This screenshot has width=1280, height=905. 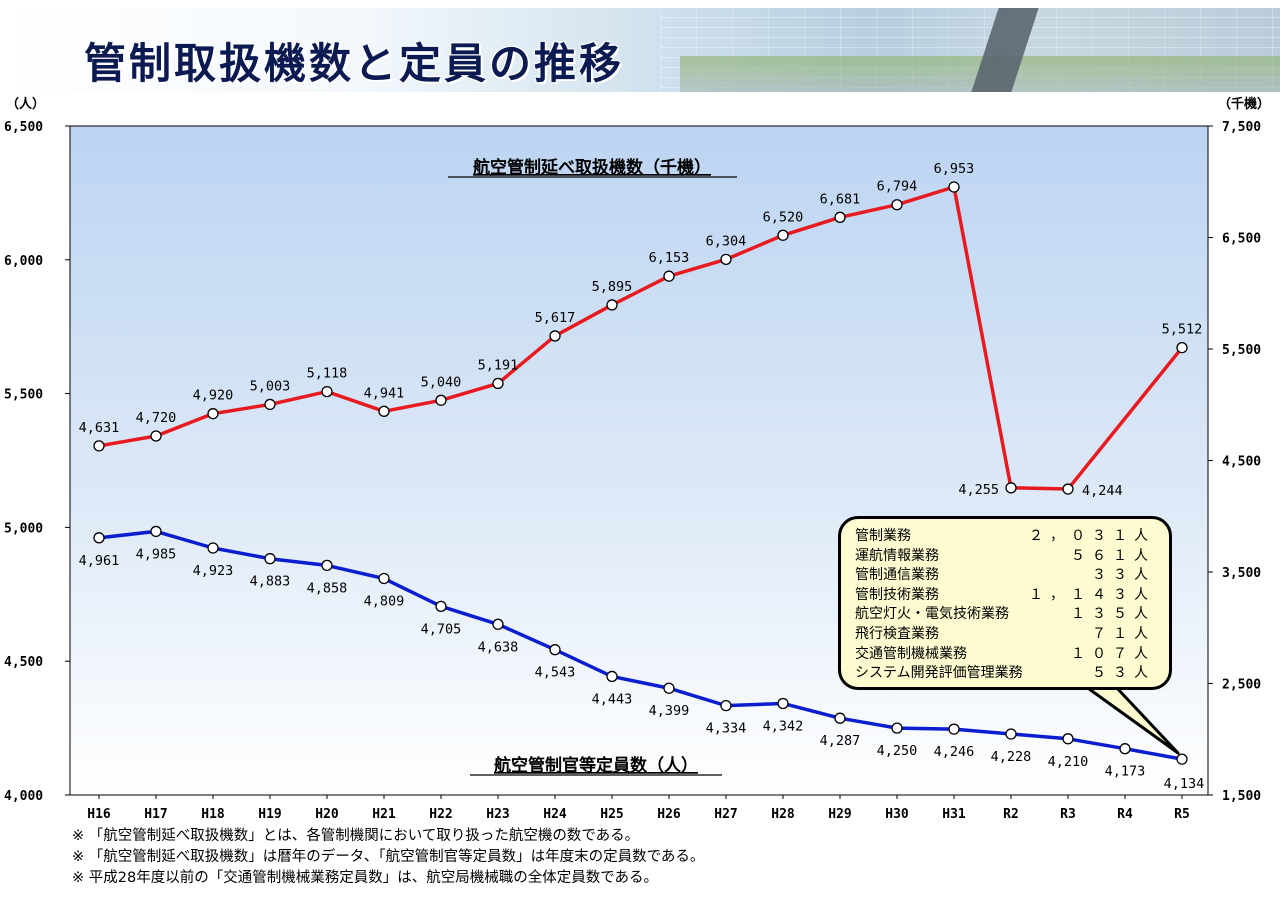 I want to click on handled-aircraft-data-label: 4,920, so click(x=213, y=396).